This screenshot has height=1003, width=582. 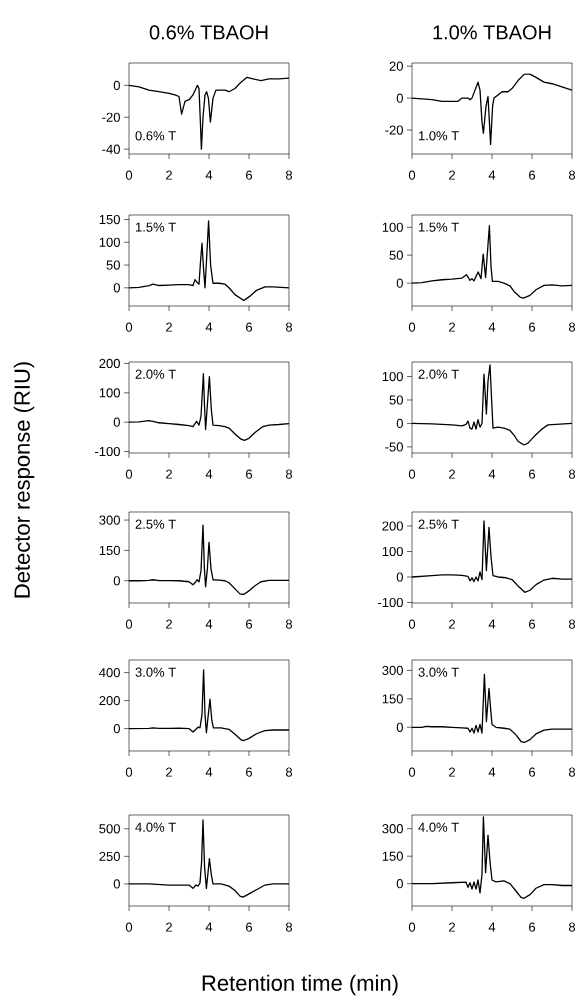 I want to click on chart-title: 0.6% TBAOH, so click(x=208, y=32).